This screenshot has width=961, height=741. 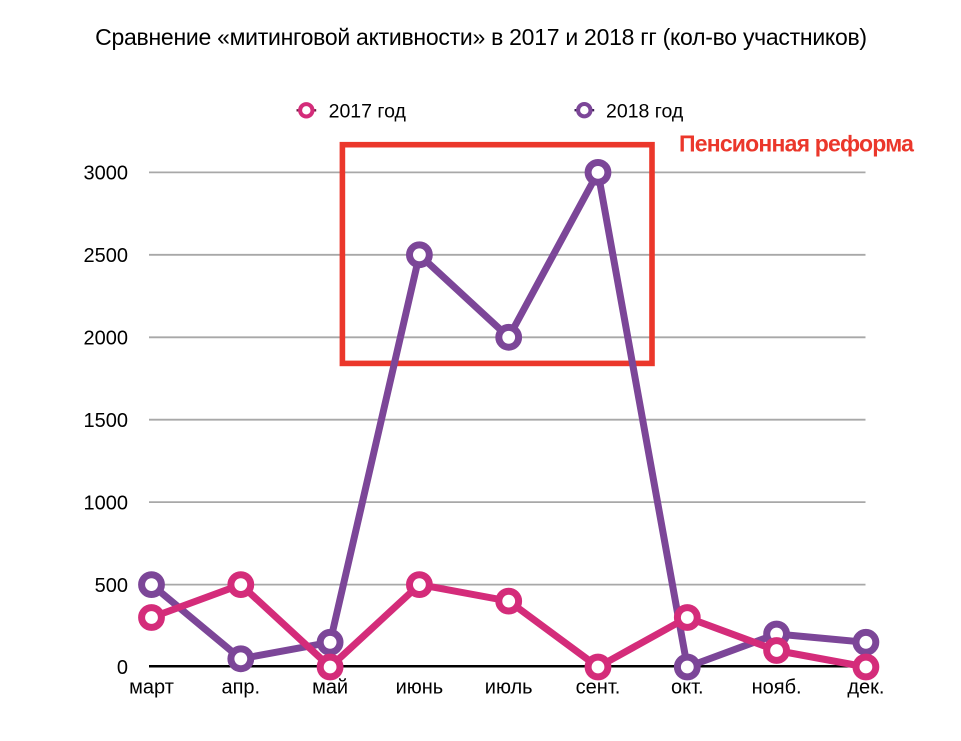 I want to click on svg-text: 1000, so click(x=106, y=503).